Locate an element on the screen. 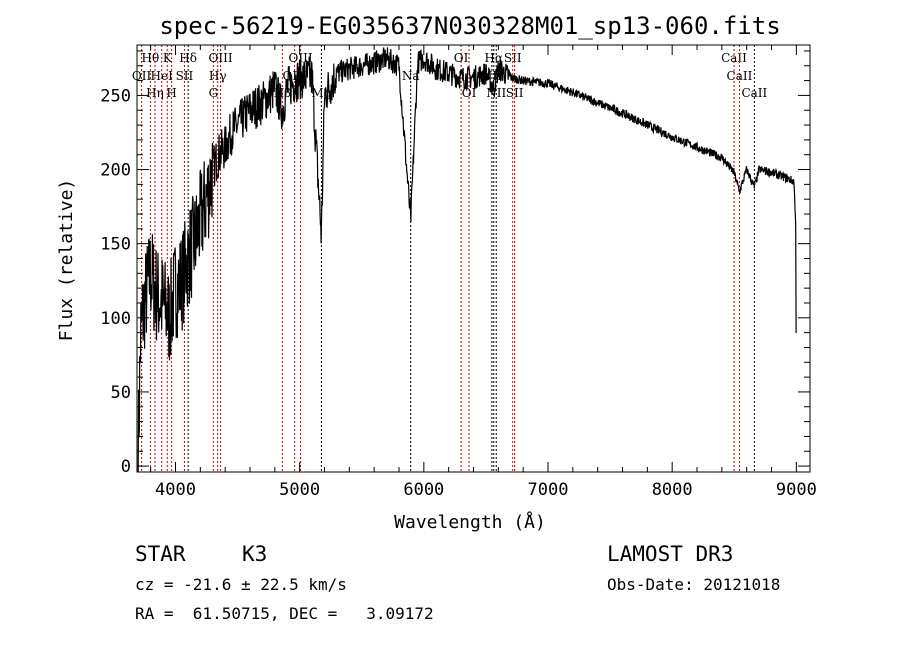  line-label: G is located at coordinates (214, 93).